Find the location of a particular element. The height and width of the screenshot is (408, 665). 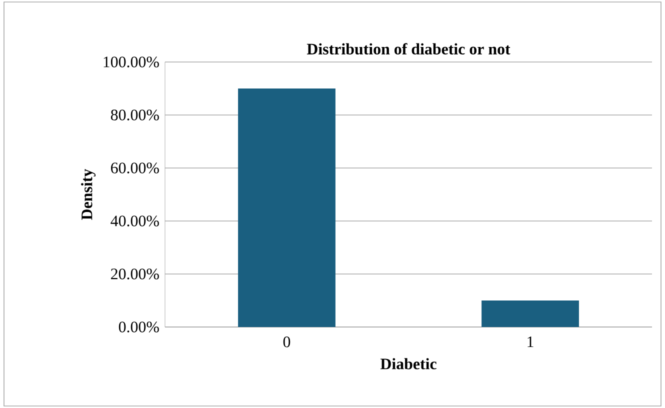

y-tick-label: 0.00% is located at coordinates (138, 327).